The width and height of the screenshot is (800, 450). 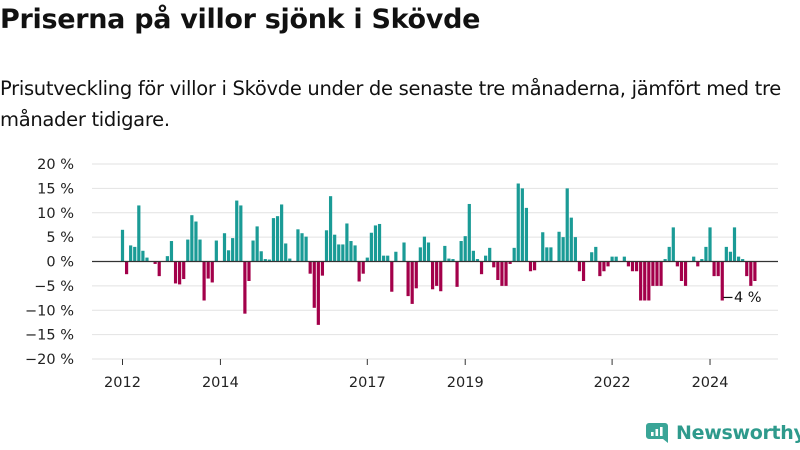 What do you see at coordinates (49, 360) in the screenshot?
I see `y-tick-label: −20 %` at bounding box center [49, 360].